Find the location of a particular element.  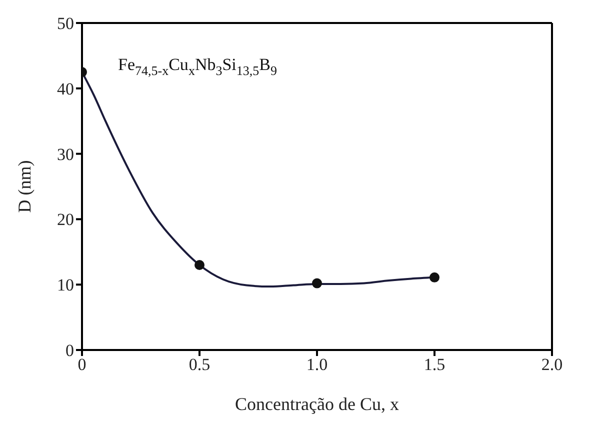

y-tick-label: 30 is located at coordinates (65, 154).